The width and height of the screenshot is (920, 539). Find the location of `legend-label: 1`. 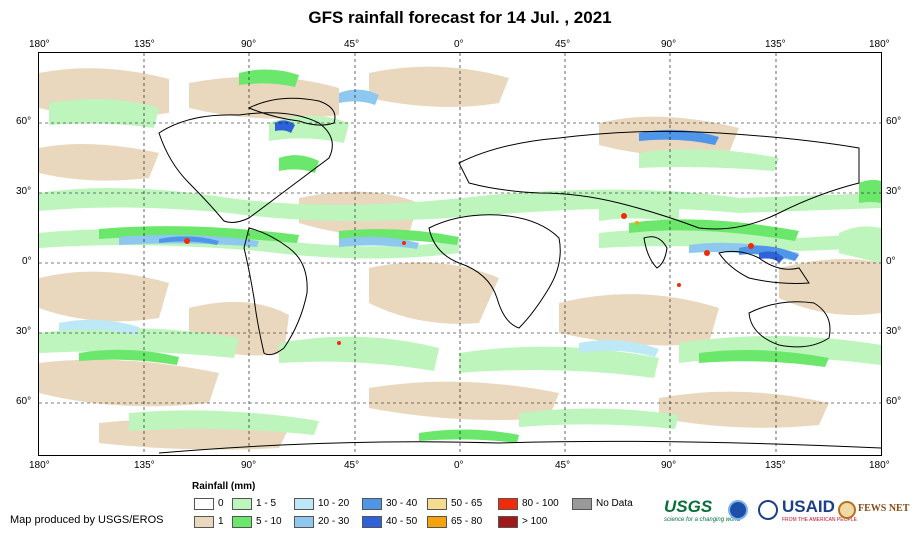

legend-label: 1 is located at coordinates (221, 521).